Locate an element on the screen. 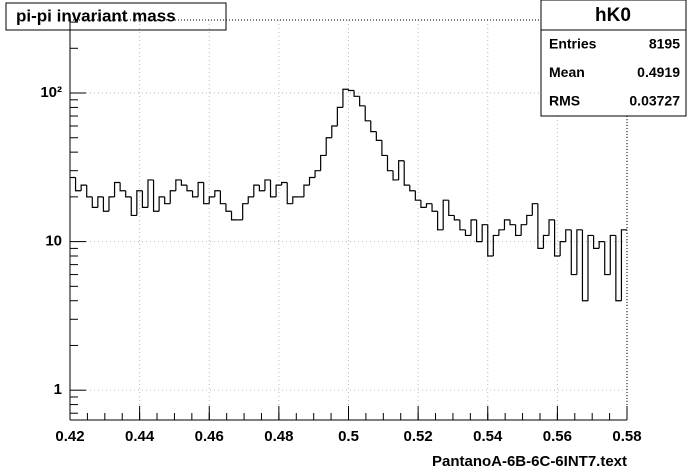 This screenshot has width=696, height=472. stats-value: 8195 is located at coordinates (664, 44).